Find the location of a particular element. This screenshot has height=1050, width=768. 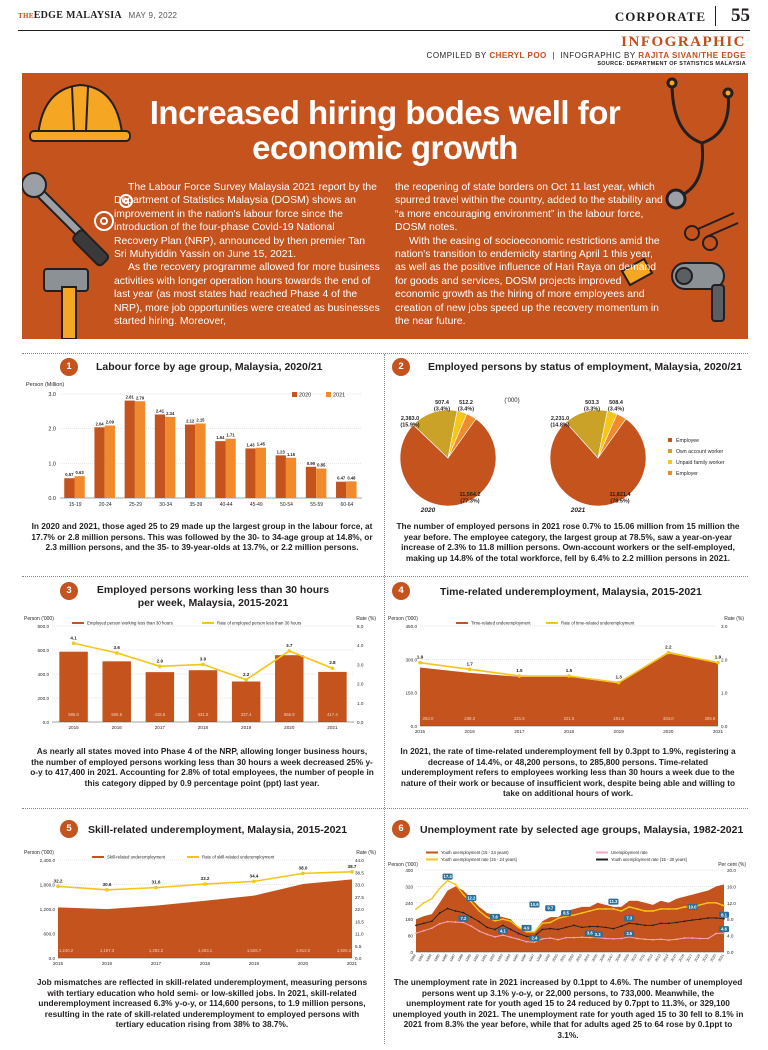

pie-slice-Employer is located at coordinates (612, 436).